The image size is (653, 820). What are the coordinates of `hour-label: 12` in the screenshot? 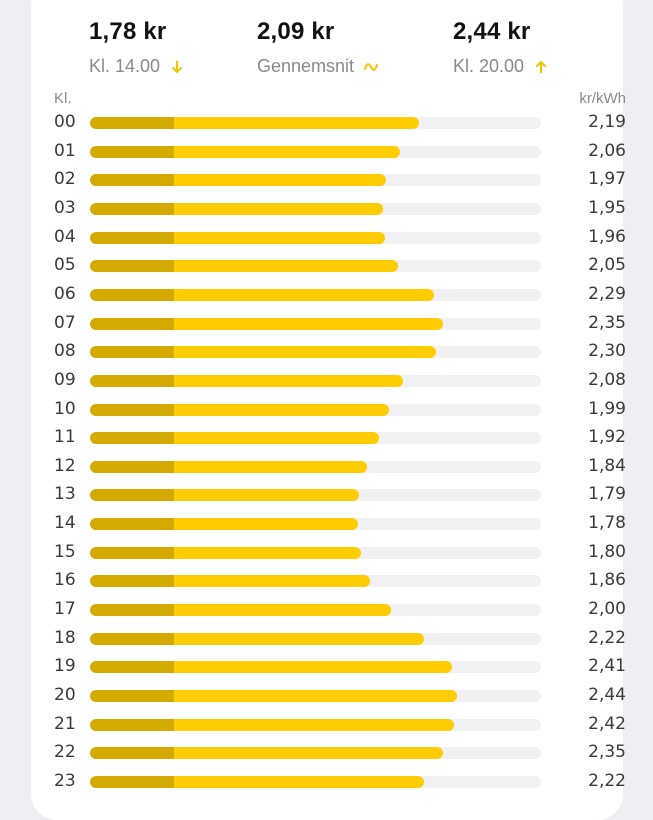 It's located at (65, 465).